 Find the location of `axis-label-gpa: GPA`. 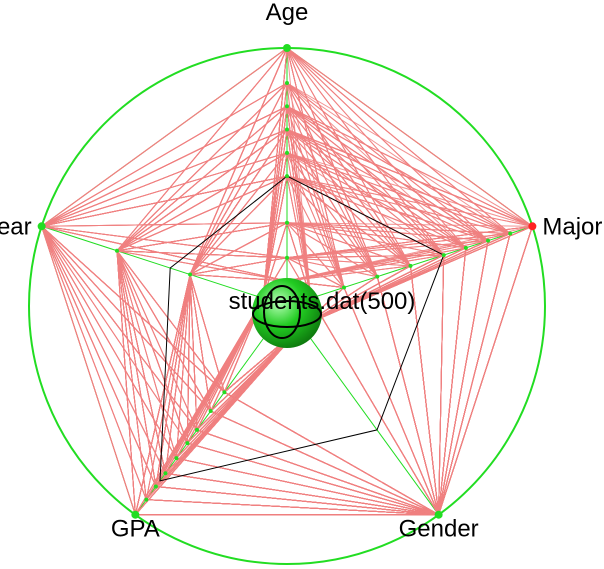

axis-label-gpa: GPA is located at coordinates (135, 529).